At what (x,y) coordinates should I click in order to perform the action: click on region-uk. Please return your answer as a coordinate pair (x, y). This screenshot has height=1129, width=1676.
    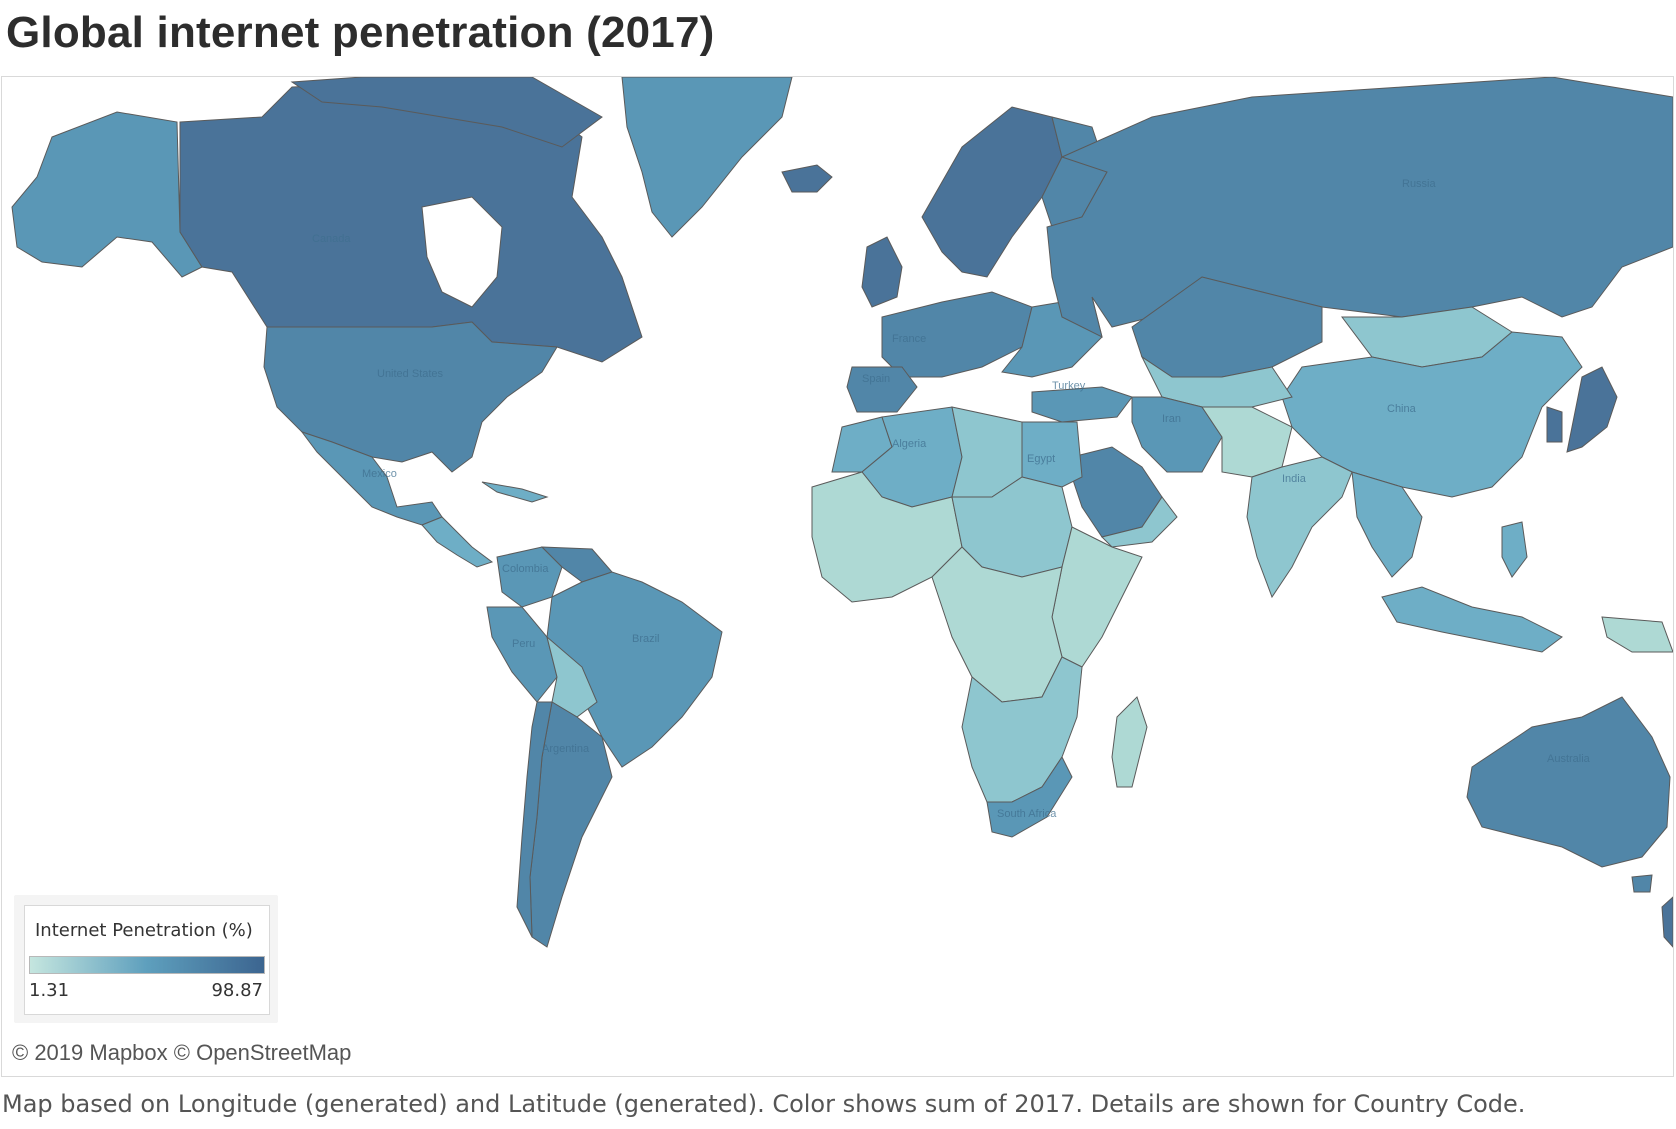
    Looking at the image, I should click on (882, 272).